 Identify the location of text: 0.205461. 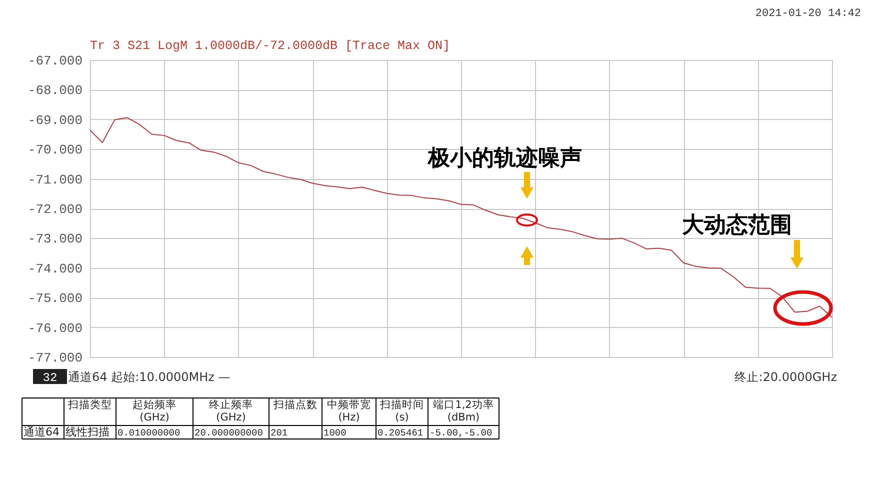
(401, 432).